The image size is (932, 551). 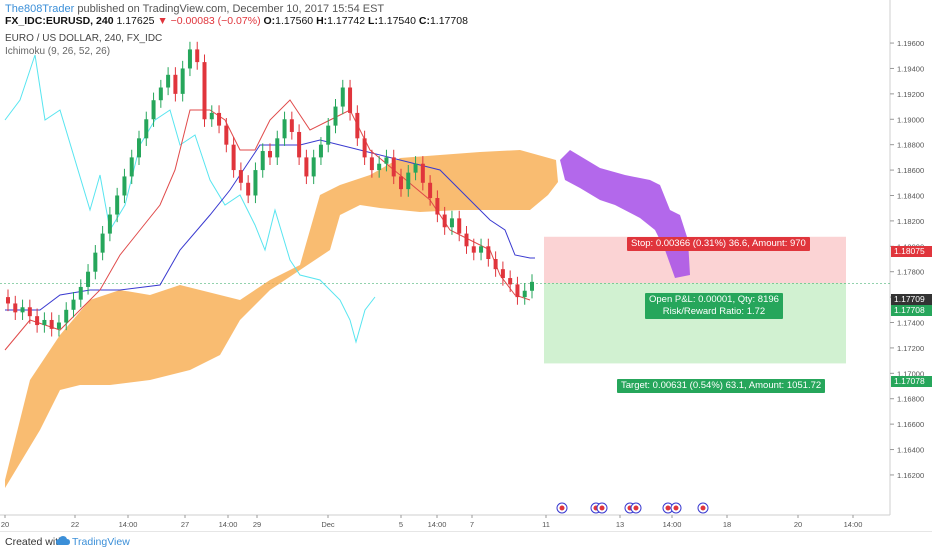 I want to click on close-value: 1.17708, so click(x=448, y=21).